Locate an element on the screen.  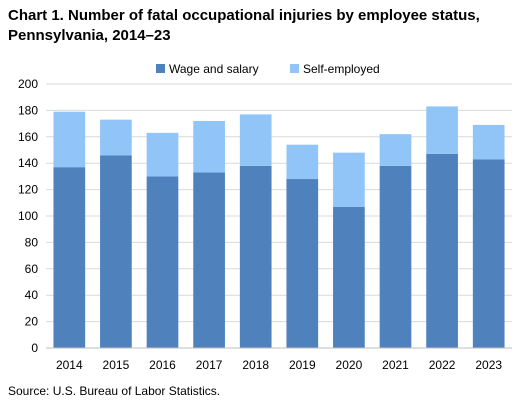
x-tick-label: 2022 is located at coordinates (442, 365).